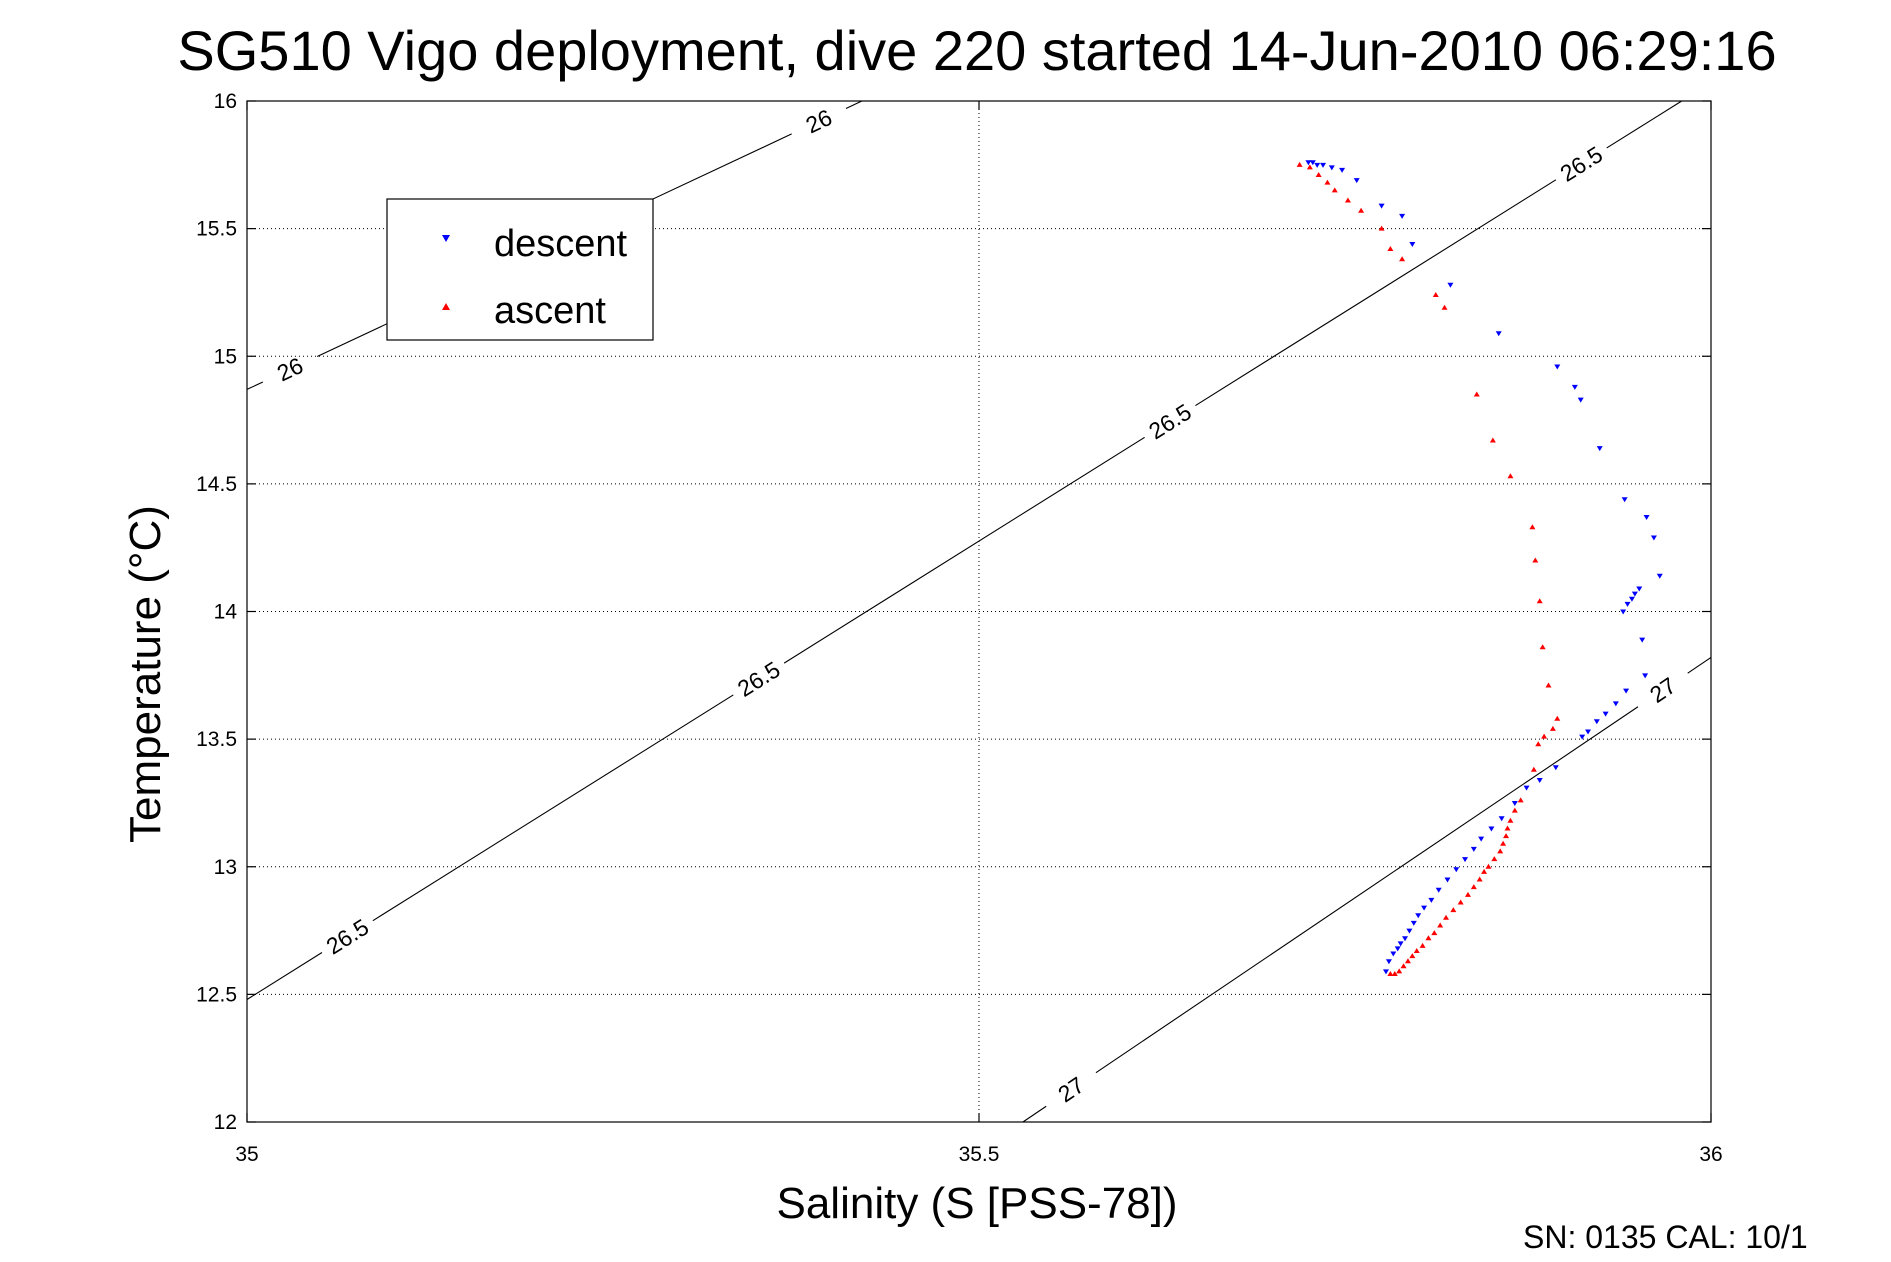 Image resolution: width=1891 pixels, height=1262 pixels. What do you see at coordinates (216, 229) in the screenshot?
I see `y-tick-label: 15.5` at bounding box center [216, 229].